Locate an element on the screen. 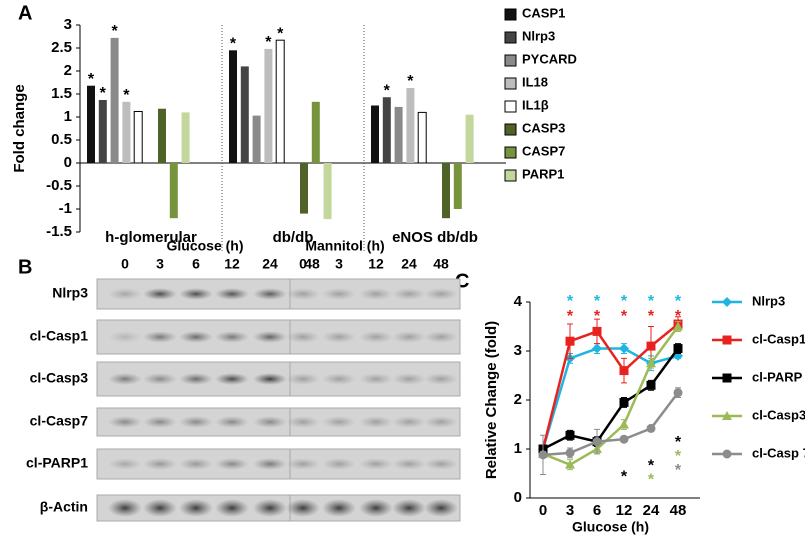 The image size is (805, 553). x-tick-label: 12 is located at coordinates (624, 510).